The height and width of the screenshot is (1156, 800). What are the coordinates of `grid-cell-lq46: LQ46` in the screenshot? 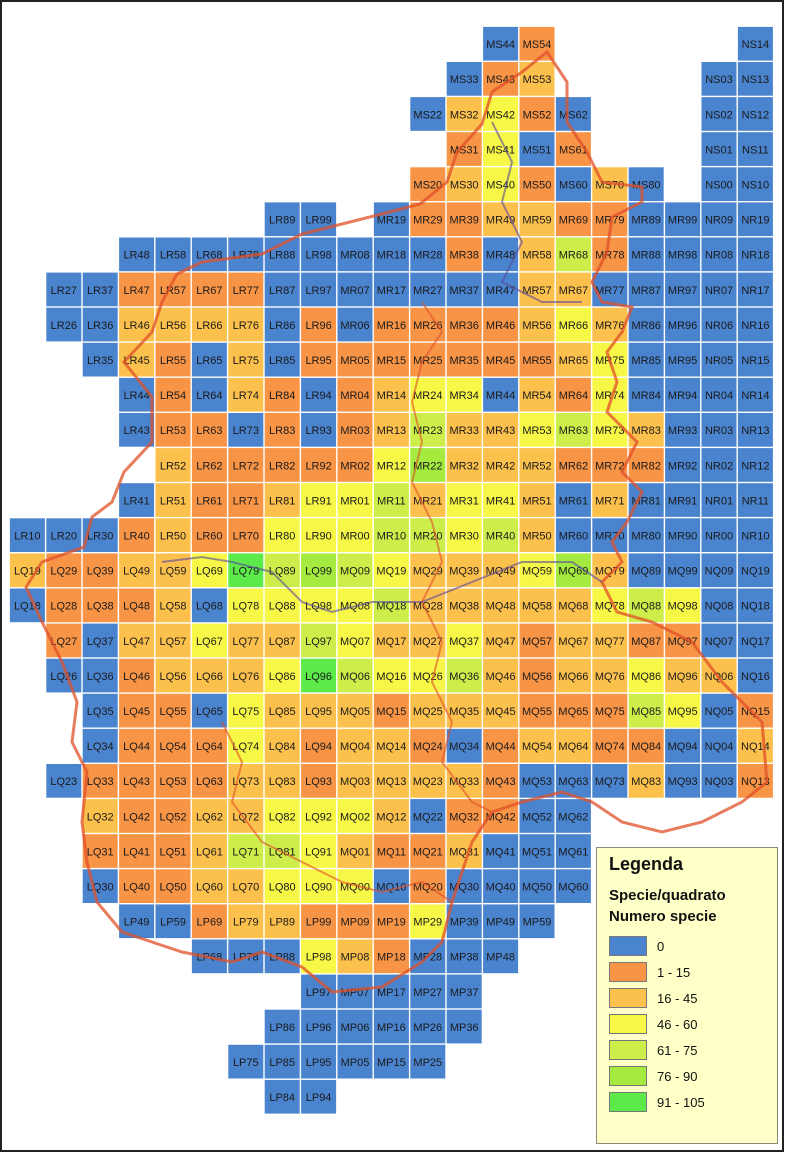 It's located at (136, 675).